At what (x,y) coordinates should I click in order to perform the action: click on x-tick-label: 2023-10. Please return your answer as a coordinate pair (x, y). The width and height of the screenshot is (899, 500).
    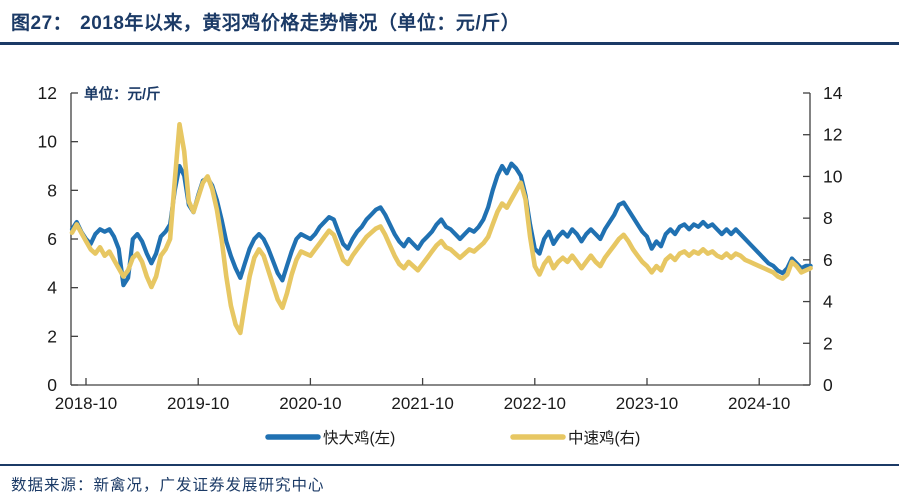
    Looking at the image, I should click on (647, 403).